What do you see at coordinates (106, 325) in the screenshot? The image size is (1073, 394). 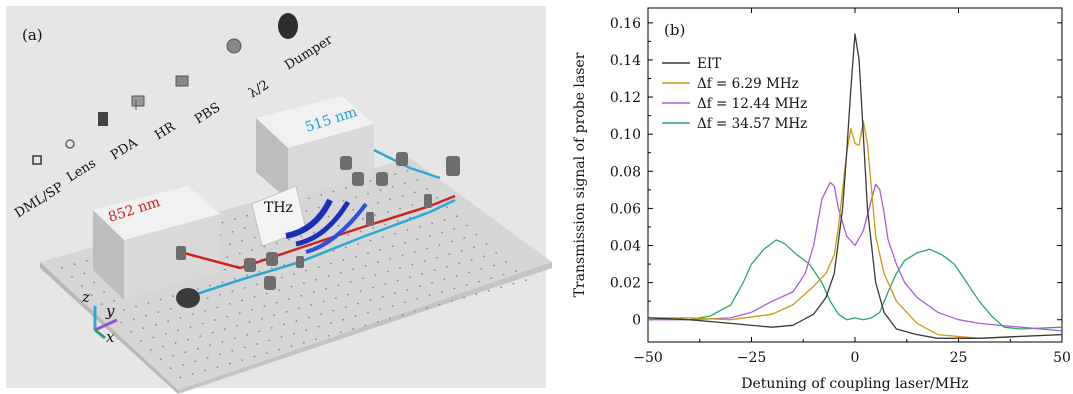 I see `axis-y-arrow` at bounding box center [106, 325].